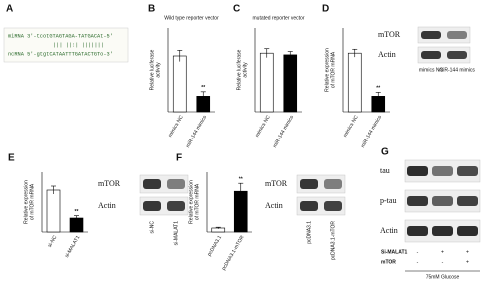 This screenshot has width=500, height=283. Describe the element at coordinates (394, 252) in the screenshot. I see `condition-label: Si-MALAT1` at that location.